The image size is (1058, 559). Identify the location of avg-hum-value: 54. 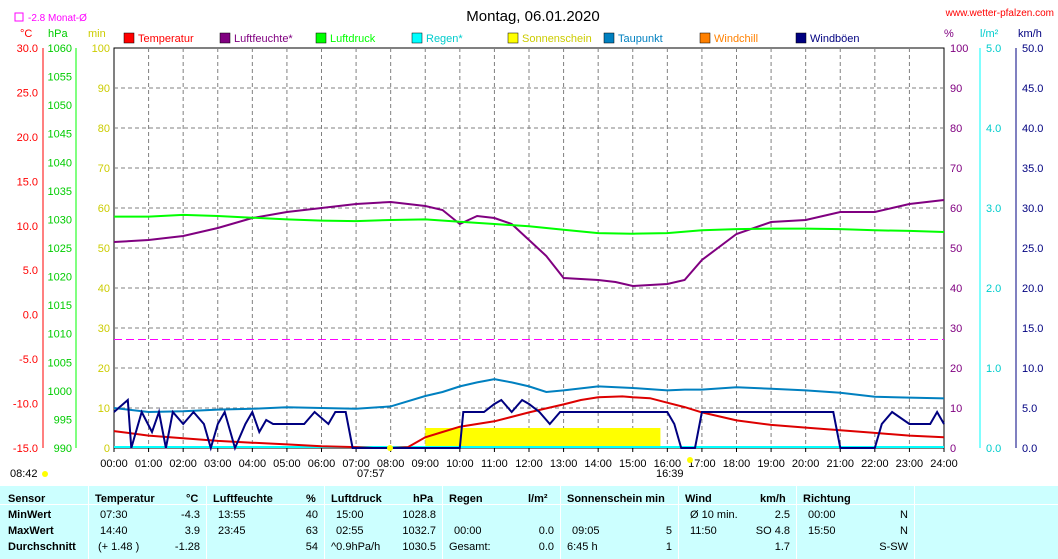
(311, 547).